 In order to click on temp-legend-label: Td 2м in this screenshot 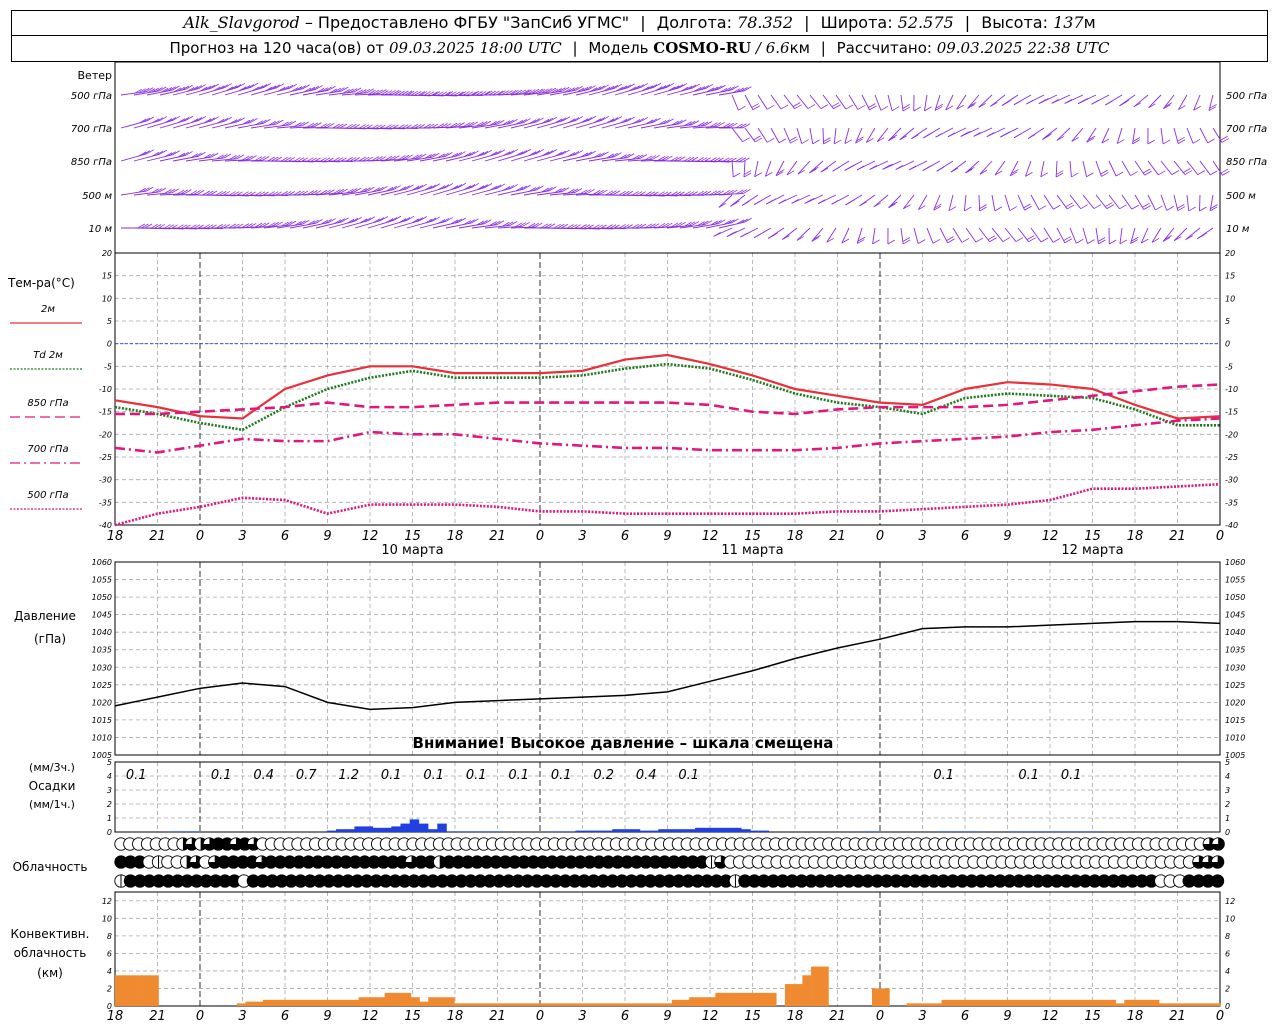, I will do `click(48, 355)`.